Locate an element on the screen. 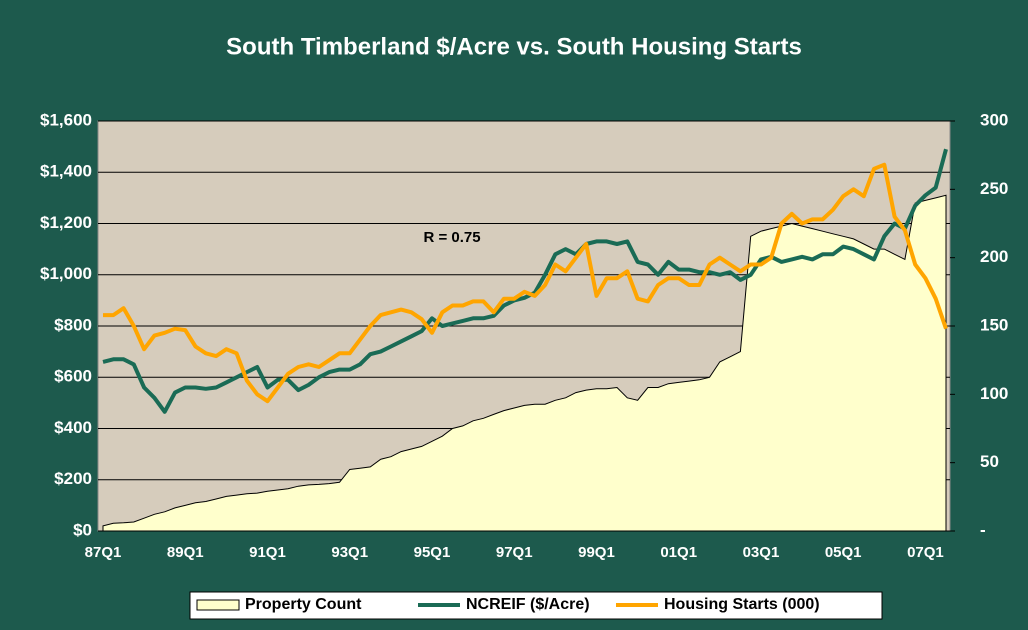 The height and width of the screenshot is (630, 1028). x-tick-label: 07Q1 is located at coordinates (925, 552).